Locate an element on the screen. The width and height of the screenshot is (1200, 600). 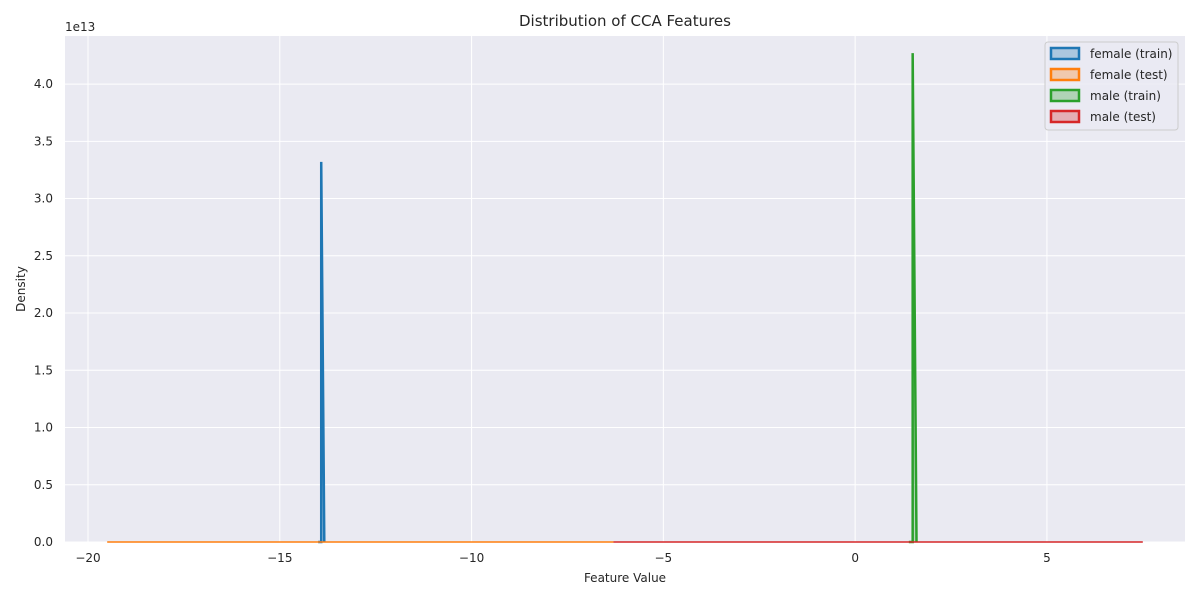
x-tick-label: 0 is located at coordinates (855, 558).